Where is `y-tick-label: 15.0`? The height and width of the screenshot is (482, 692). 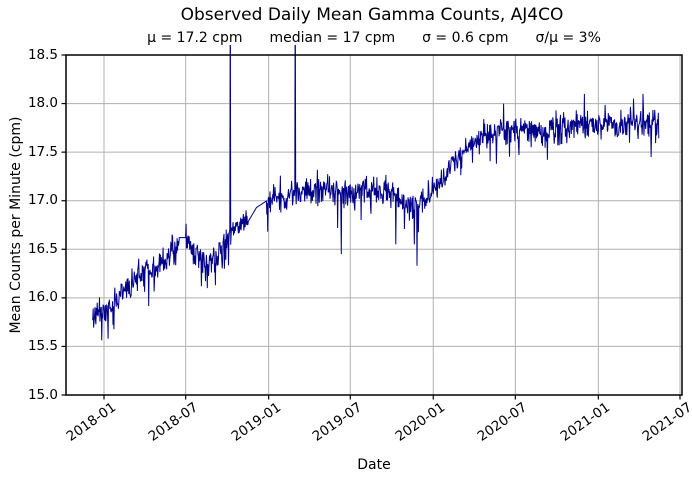 y-tick-label: 15.0 is located at coordinates (42, 394).